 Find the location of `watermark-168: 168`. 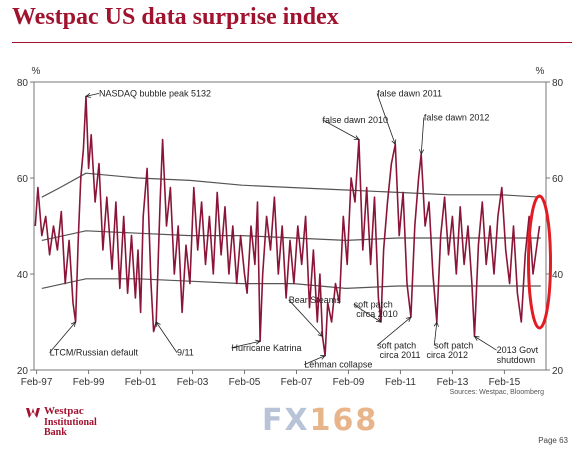

watermark-168: 168 is located at coordinates (344, 420).